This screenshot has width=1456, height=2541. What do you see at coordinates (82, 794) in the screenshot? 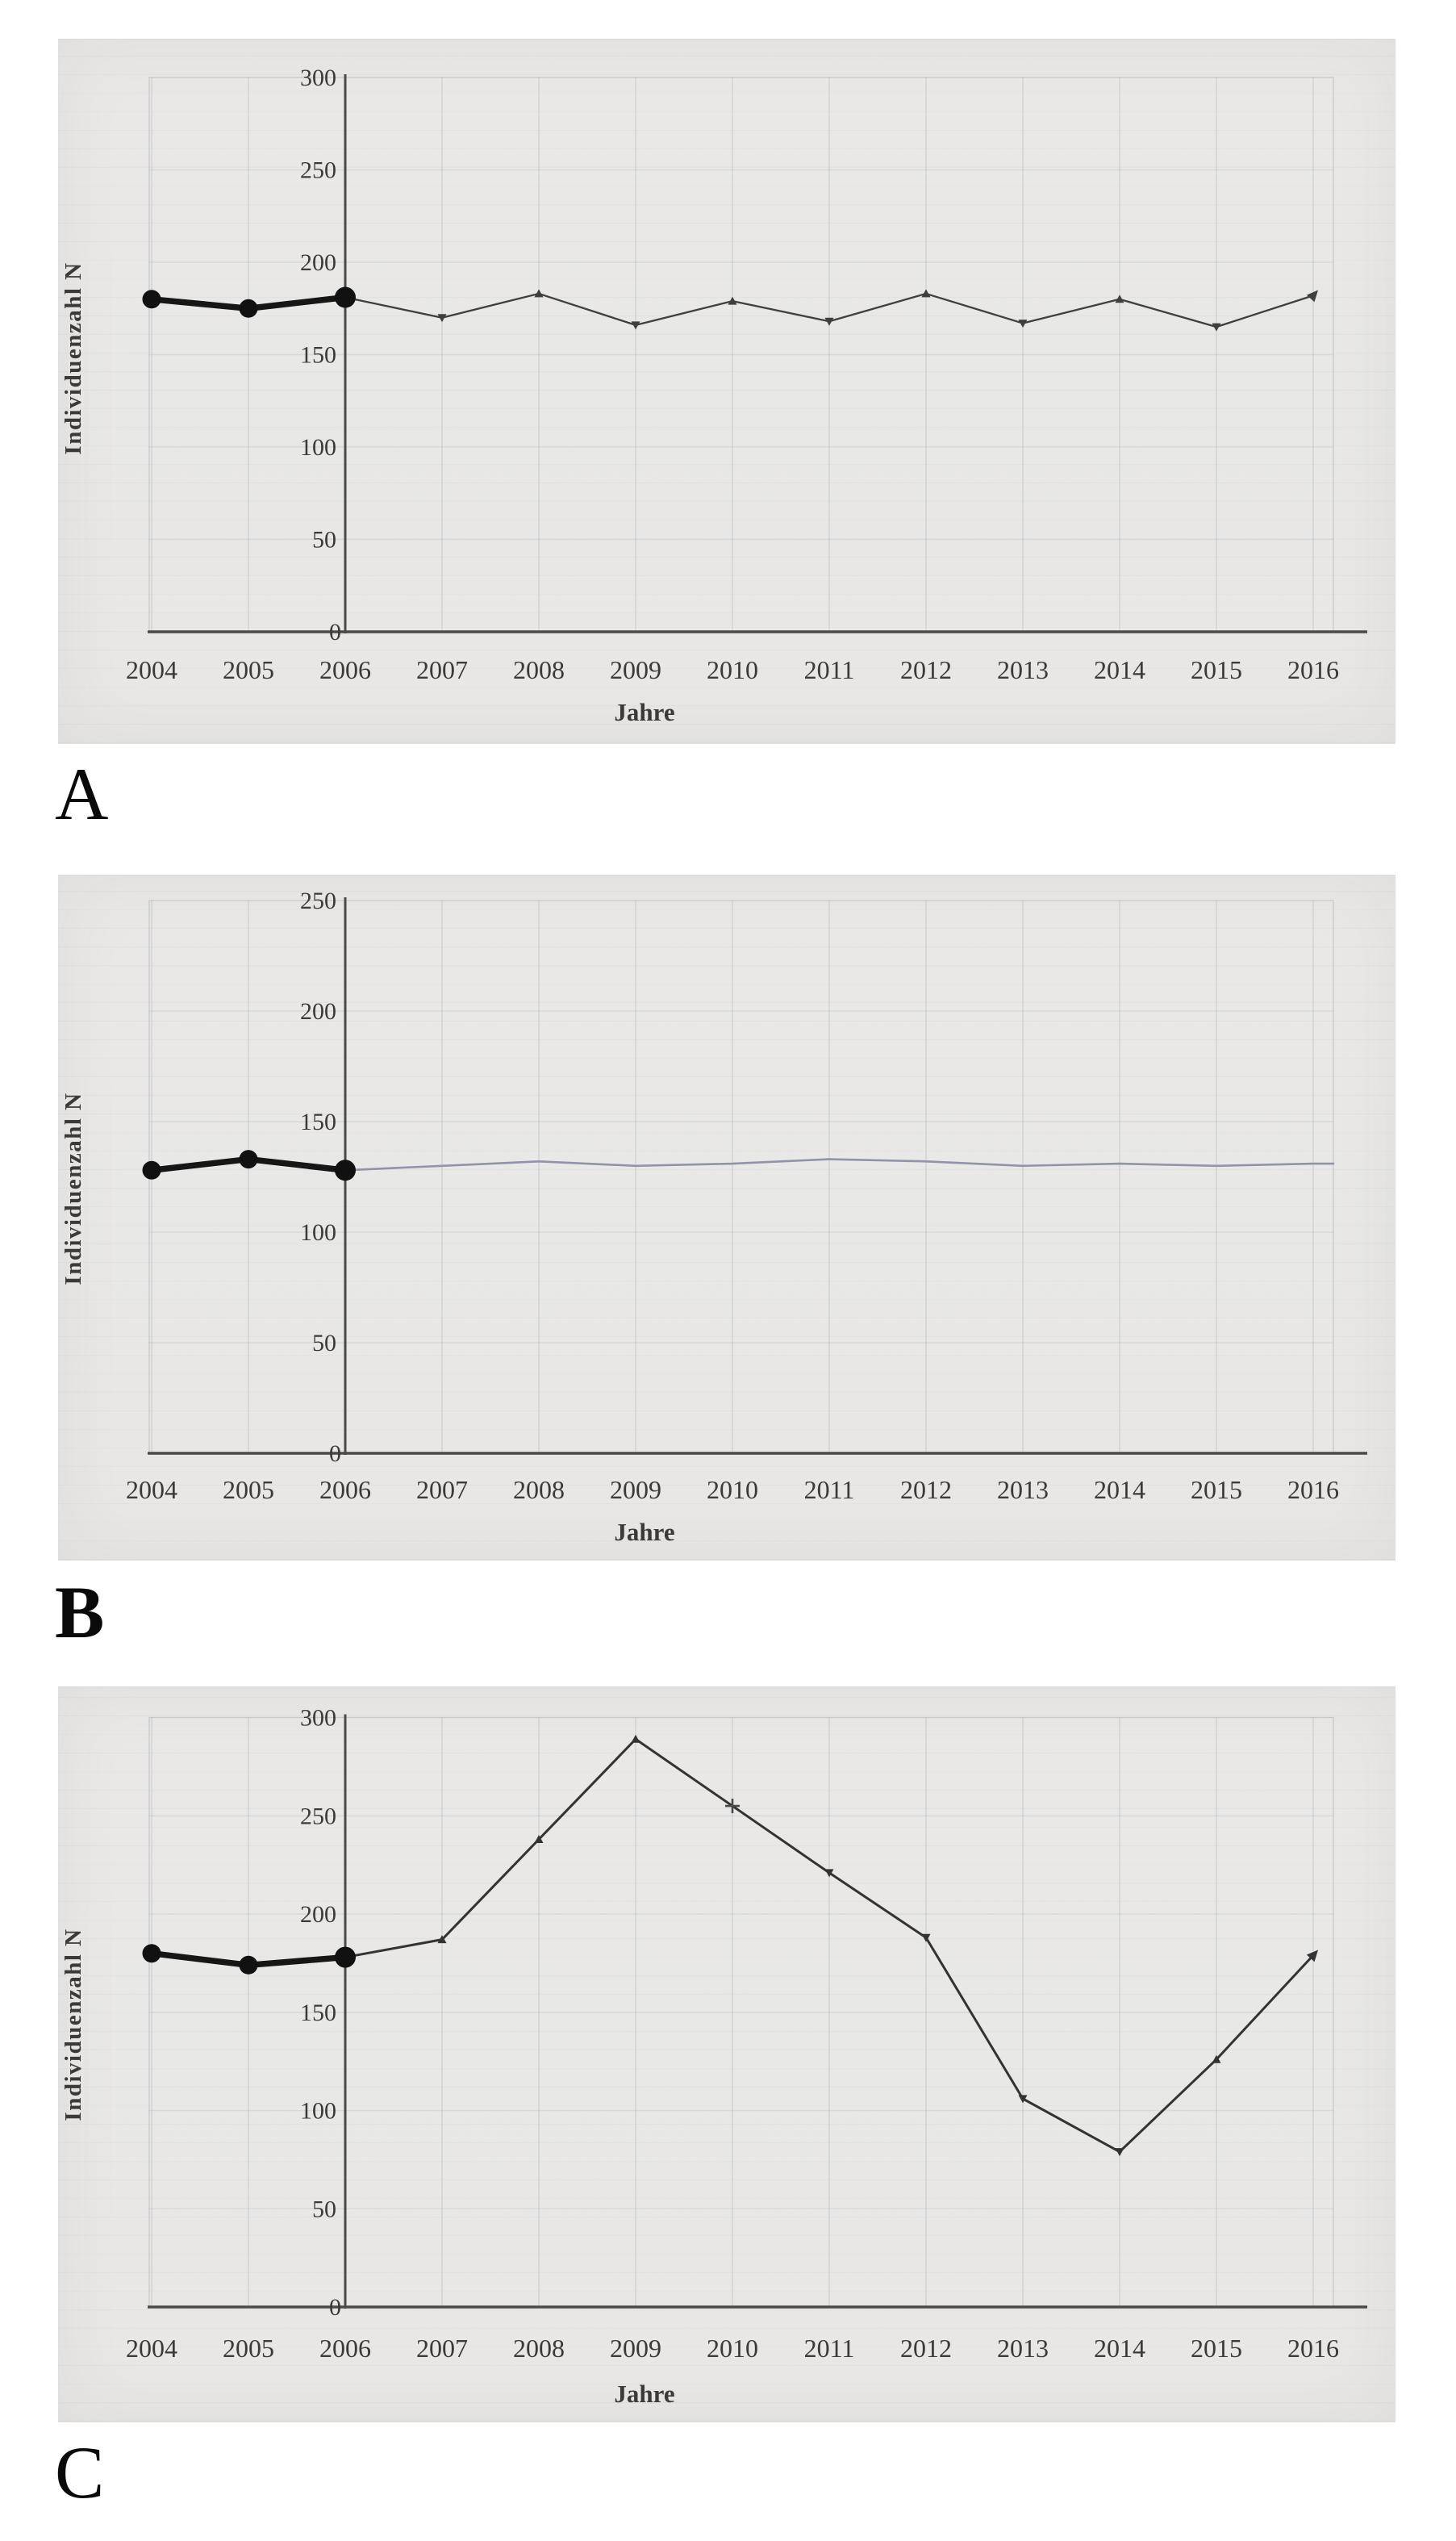
I see `panel-label-a: A` at bounding box center [82, 794].